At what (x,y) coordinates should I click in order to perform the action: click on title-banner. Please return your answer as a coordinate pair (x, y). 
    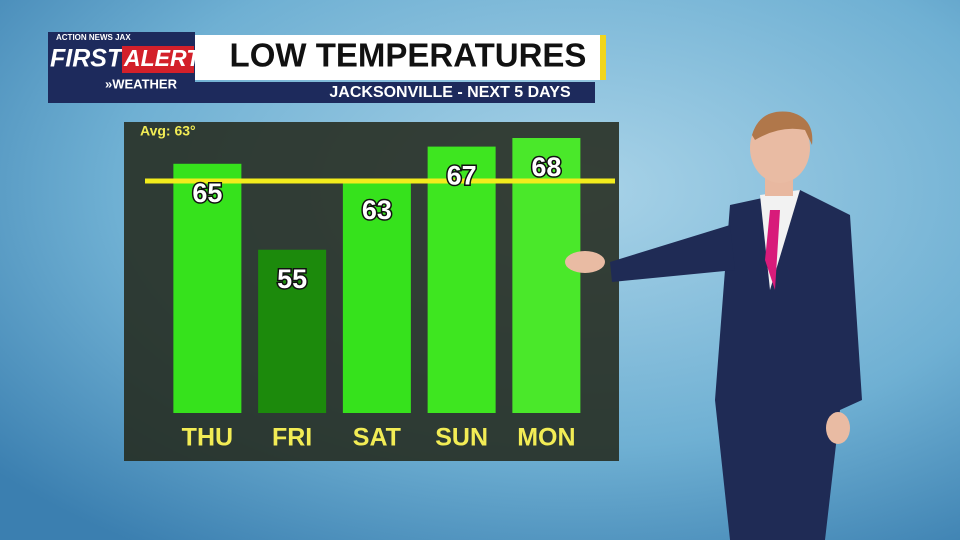
    Looking at the image, I should click on (400, 57).